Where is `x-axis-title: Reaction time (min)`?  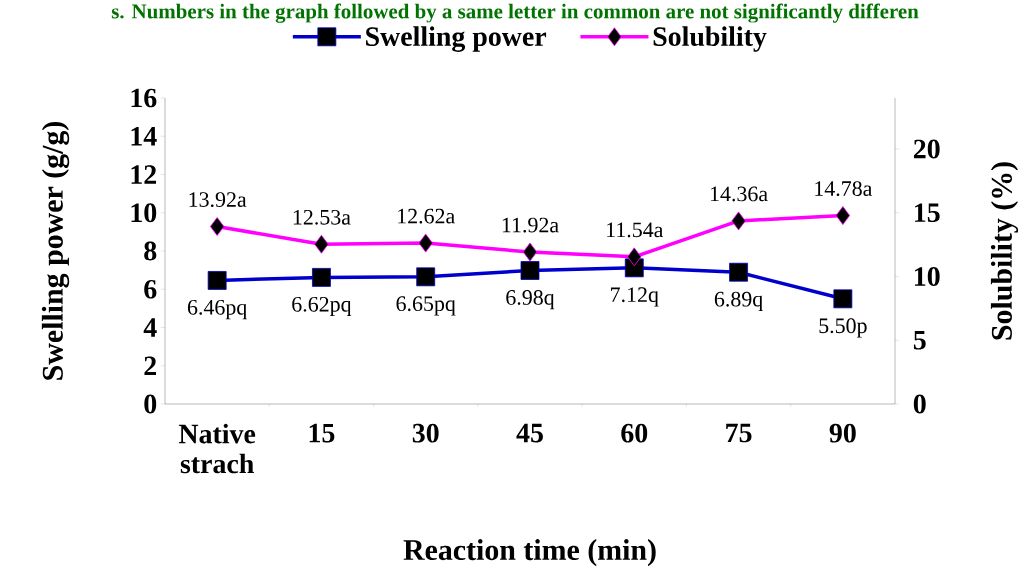 x-axis-title: Reaction time (min) is located at coordinates (529, 553).